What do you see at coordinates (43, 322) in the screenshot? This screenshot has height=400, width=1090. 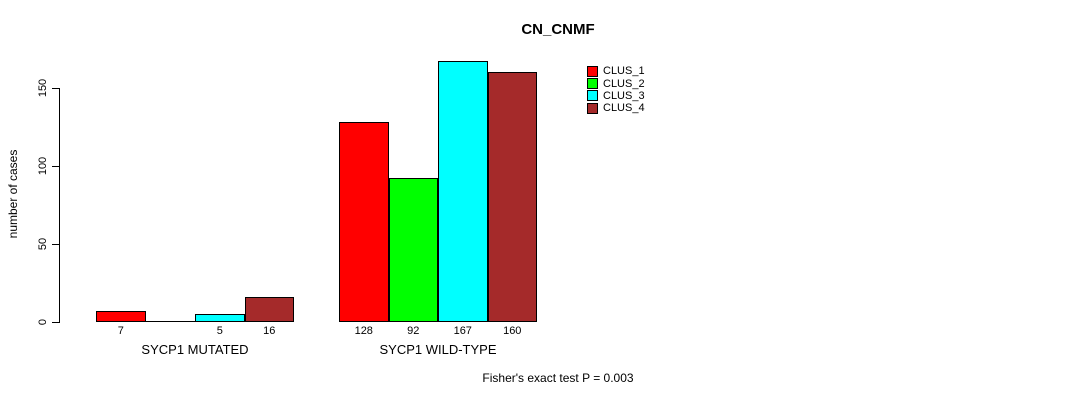 I see `y-tick-label: 0` at bounding box center [43, 322].